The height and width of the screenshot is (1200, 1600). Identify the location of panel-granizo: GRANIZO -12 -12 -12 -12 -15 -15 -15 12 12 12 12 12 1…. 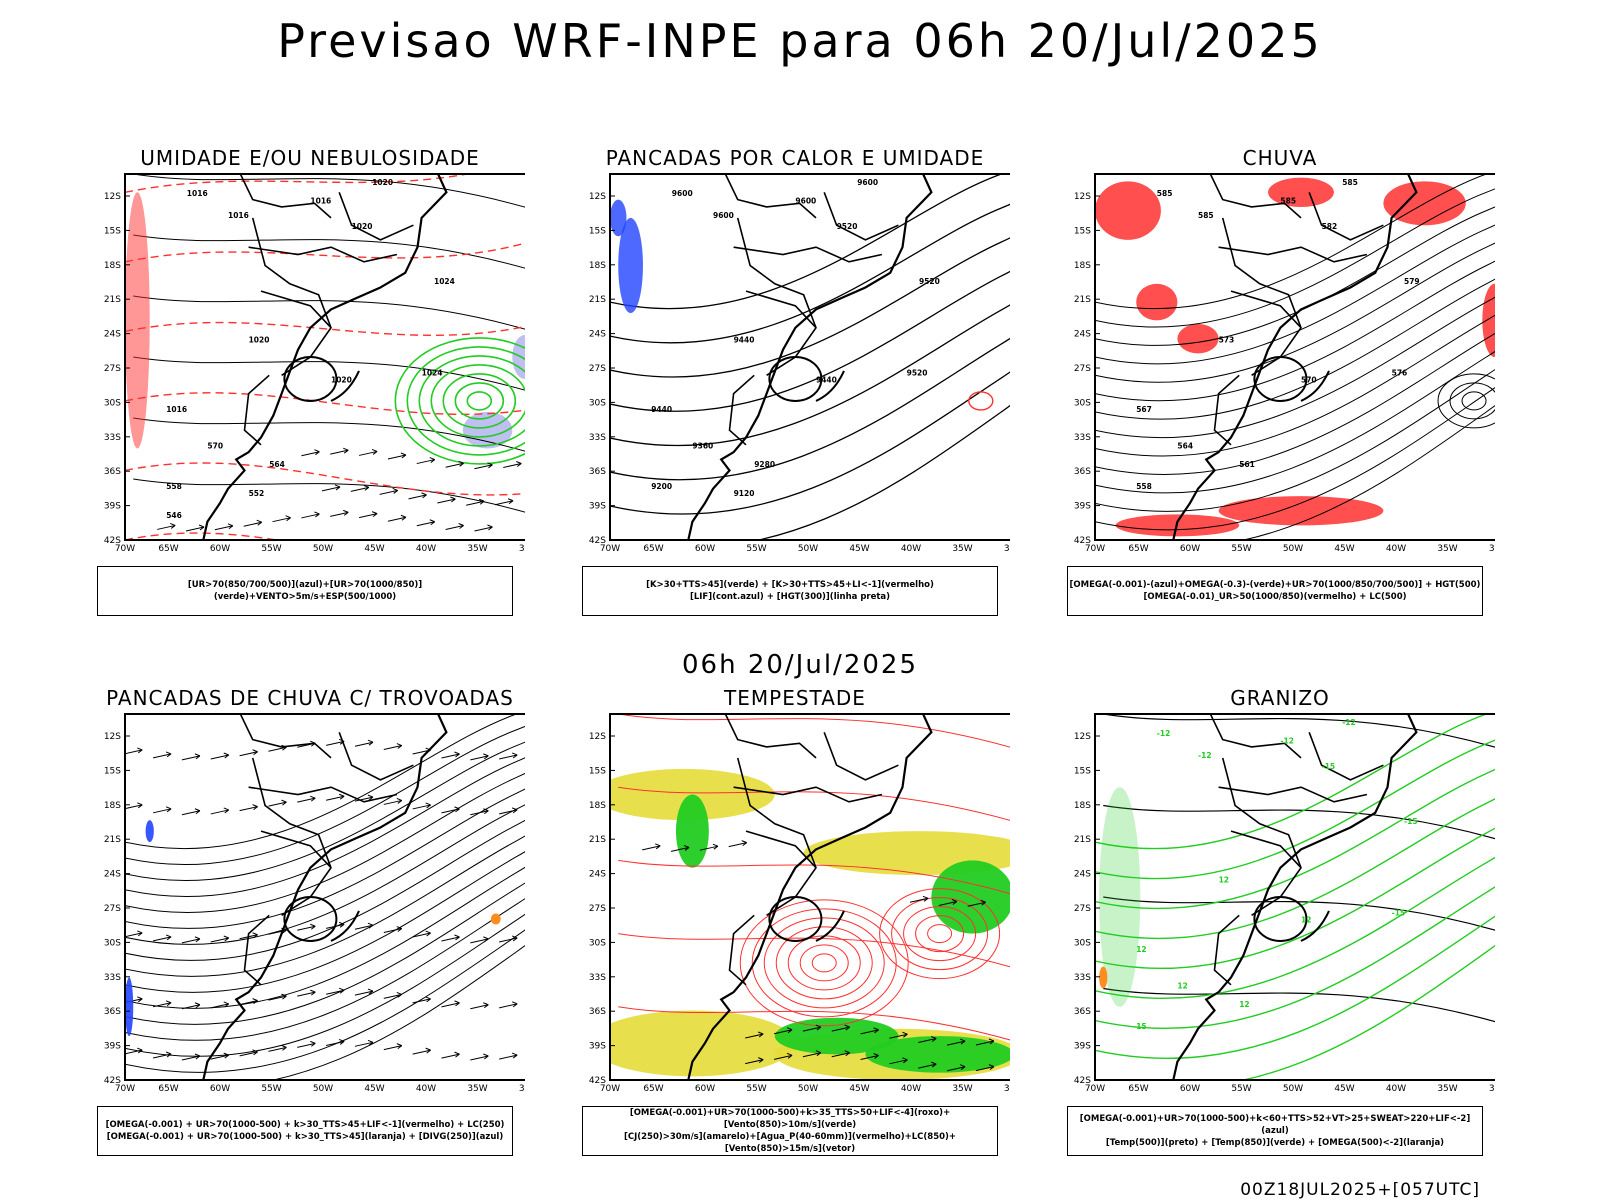
(1280, 921).